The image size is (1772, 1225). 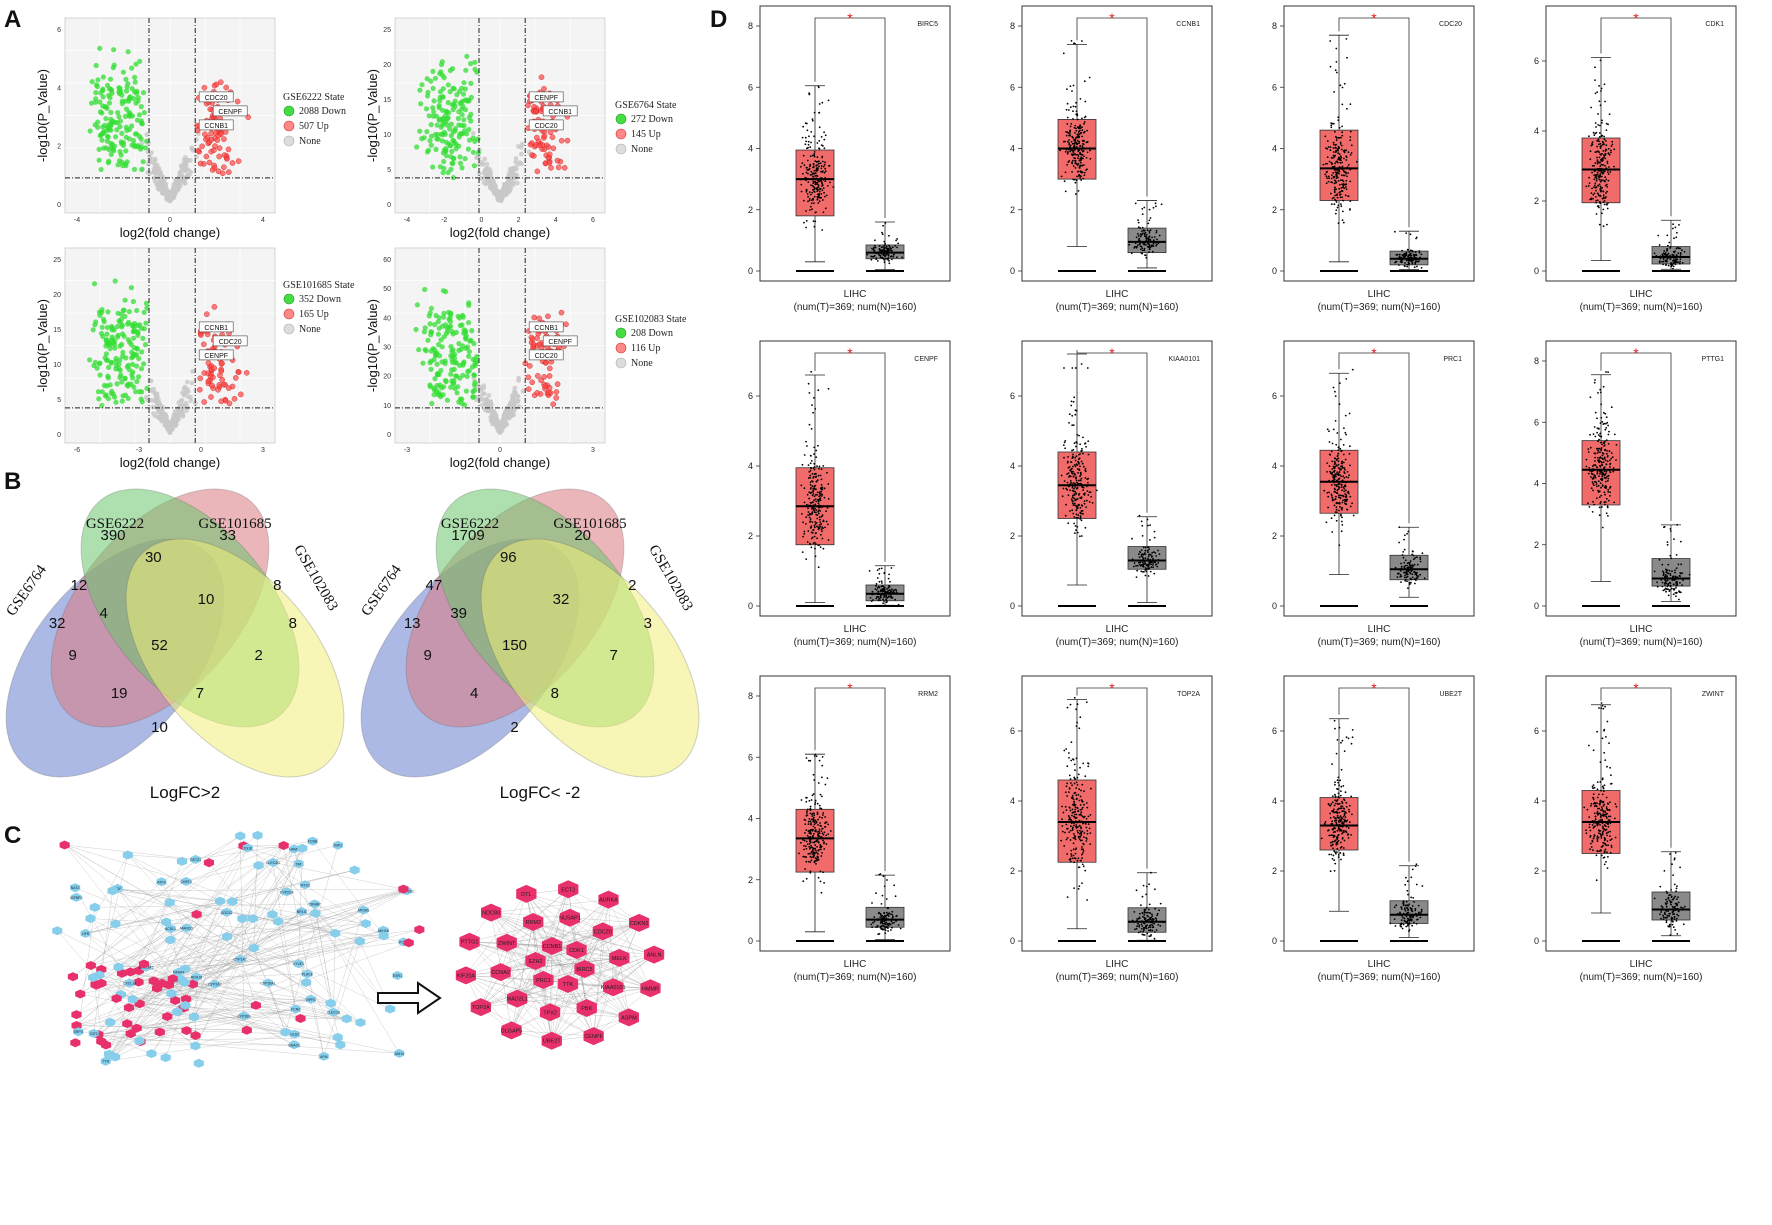 What do you see at coordinates (304, 885) in the screenshot?
I see `gene-node-label: MT1F` at bounding box center [304, 885].